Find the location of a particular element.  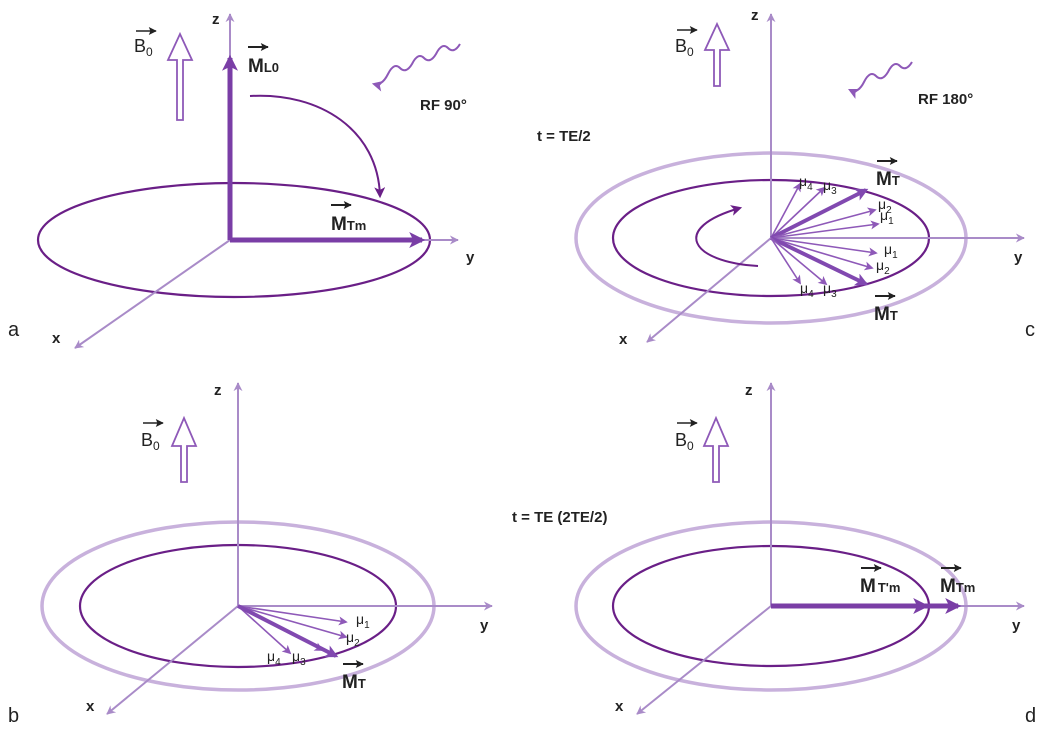

panel-label-d: d is located at coordinates (1030, 716).